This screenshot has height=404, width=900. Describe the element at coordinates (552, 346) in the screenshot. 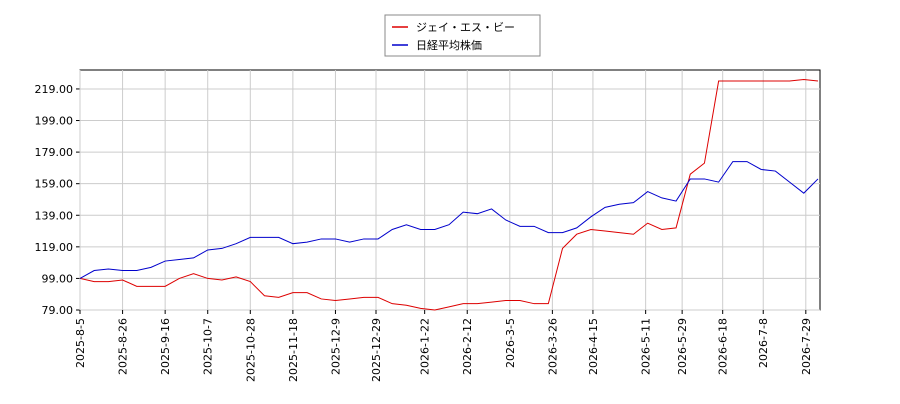

I see `x-tick-label: 2026-3-26` at that location.